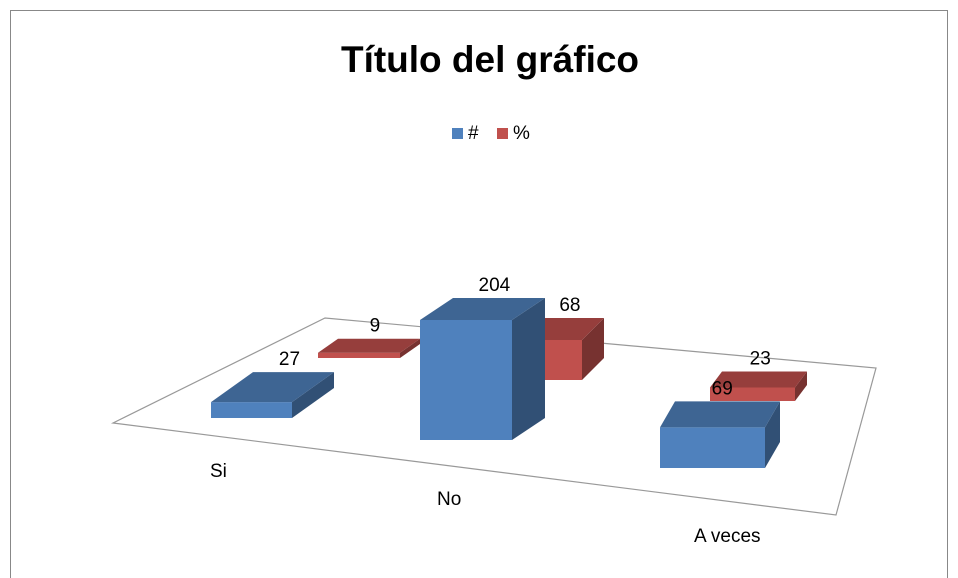 This screenshot has height=578, width=958. What do you see at coordinates (495, 285) in the screenshot?
I see `data-label: 204` at bounding box center [495, 285].